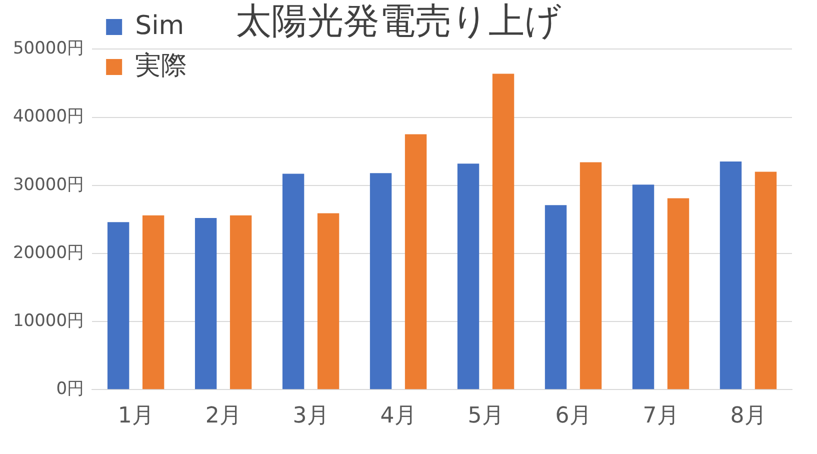 The height and width of the screenshot is (454, 817). Describe the element at coordinates (48, 184) in the screenshot. I see `y-tick-label: 30000円` at that location.